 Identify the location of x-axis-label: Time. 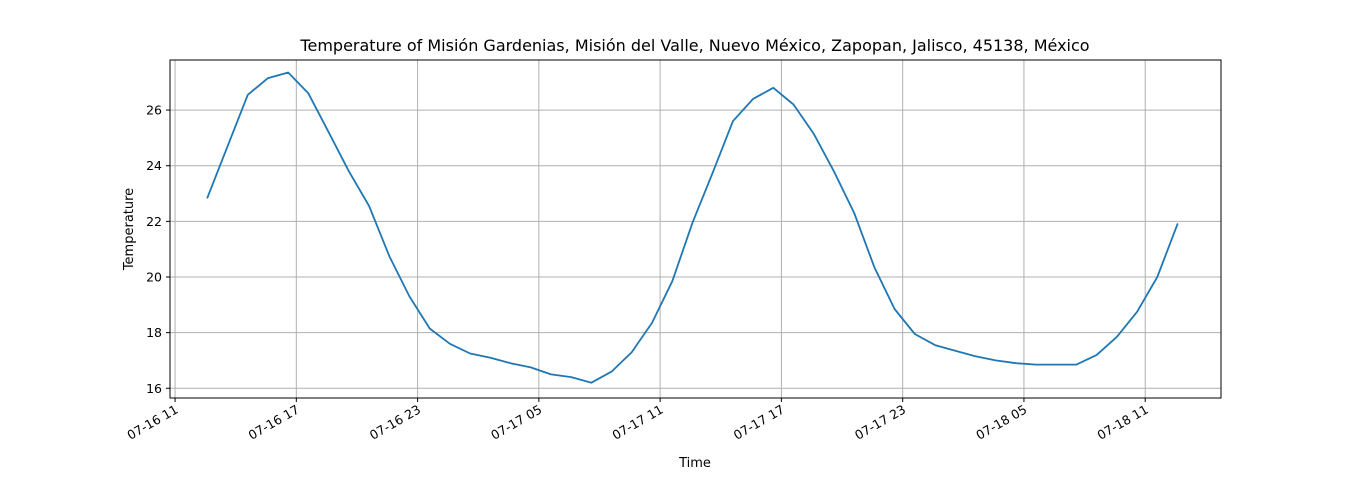
(694, 463).